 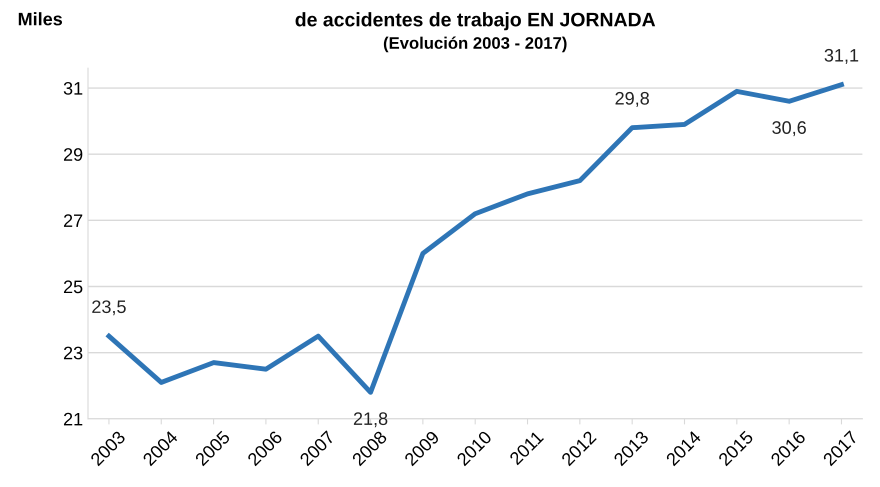 What do you see at coordinates (841, 56) in the screenshot?
I see `data-label: 31,1` at bounding box center [841, 56].